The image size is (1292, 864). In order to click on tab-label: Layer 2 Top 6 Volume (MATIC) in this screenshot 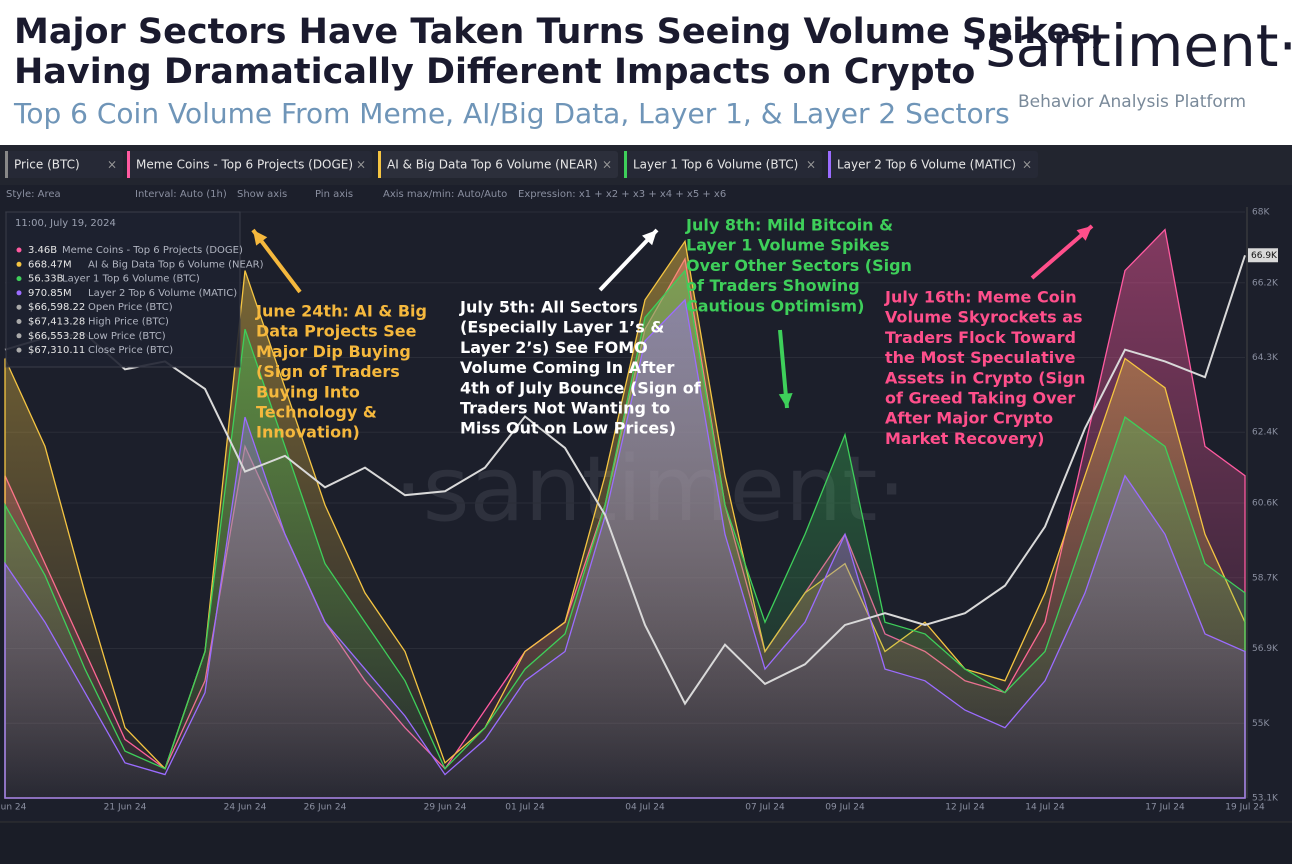, I will do `click(926, 165)`.